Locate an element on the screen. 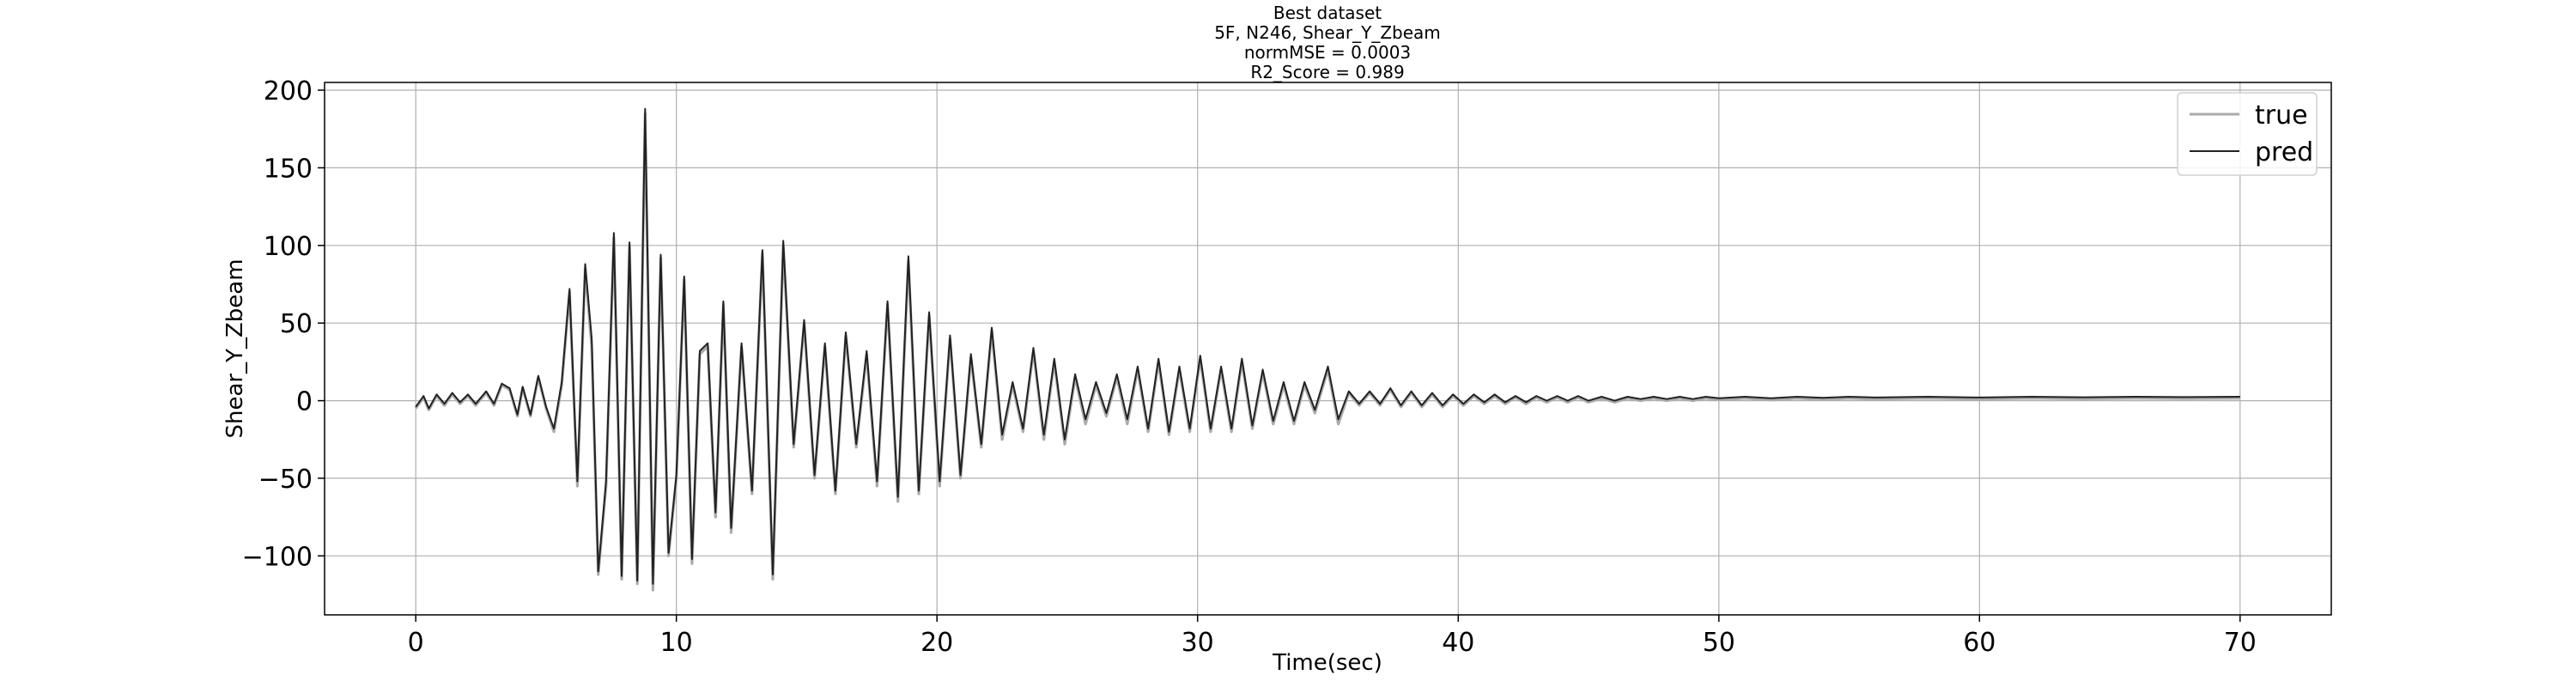 The image size is (2576, 687). x-tick-label: 60 is located at coordinates (1980, 643).